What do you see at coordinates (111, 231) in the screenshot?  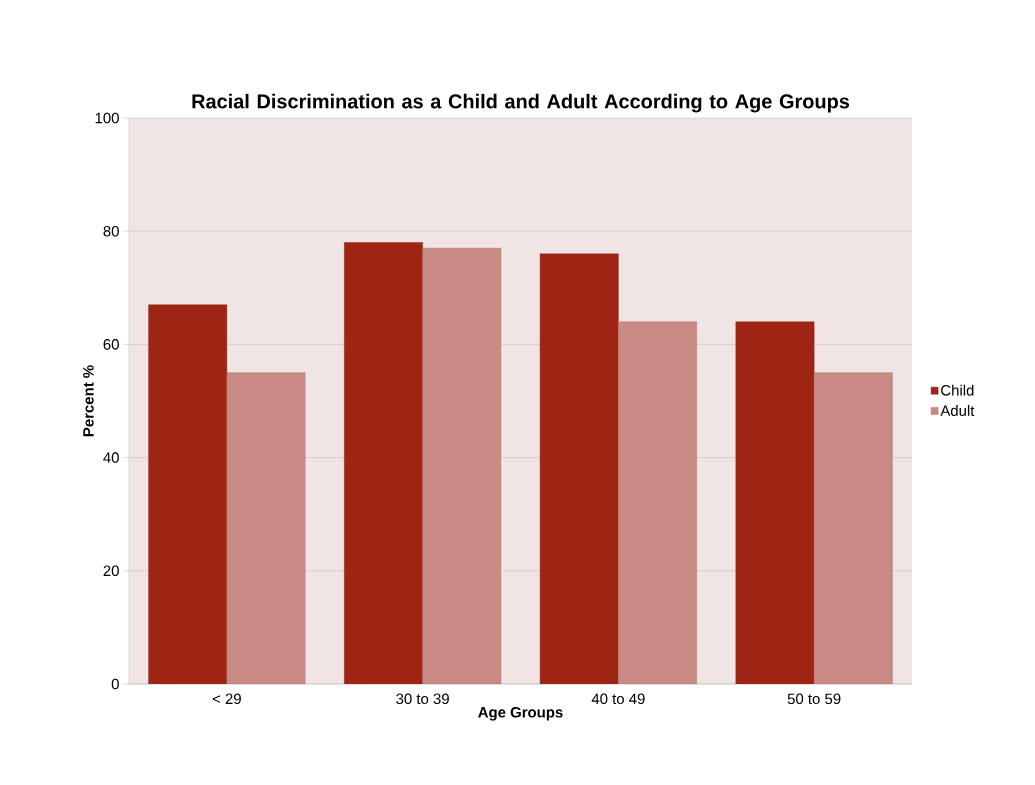 I see `y-tick-label: 80` at bounding box center [111, 231].